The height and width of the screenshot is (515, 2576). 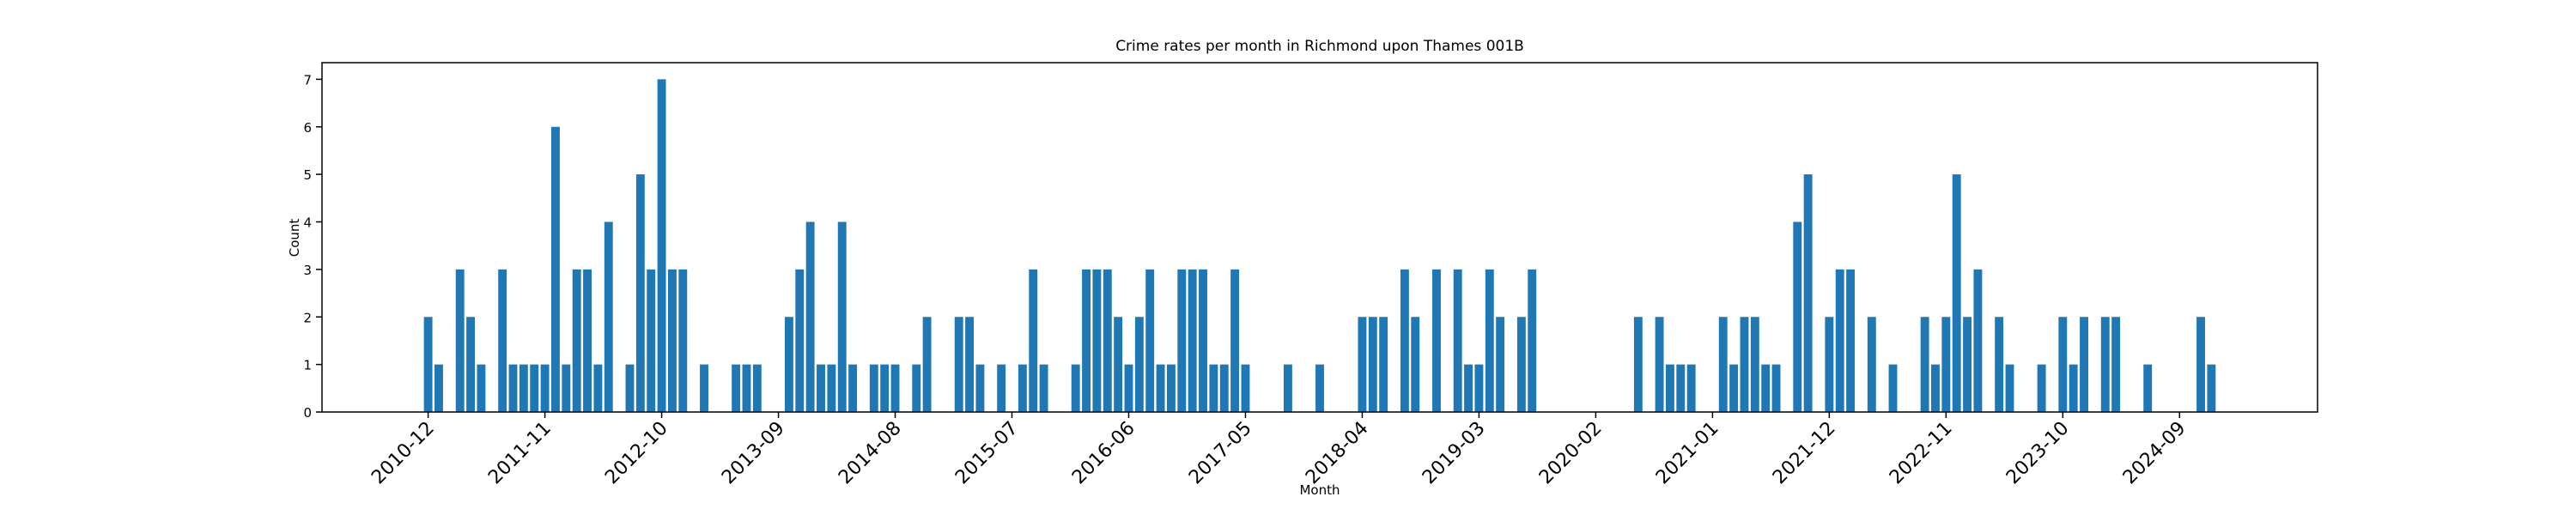 I want to click on y-tick-label: 4, so click(x=307, y=223).